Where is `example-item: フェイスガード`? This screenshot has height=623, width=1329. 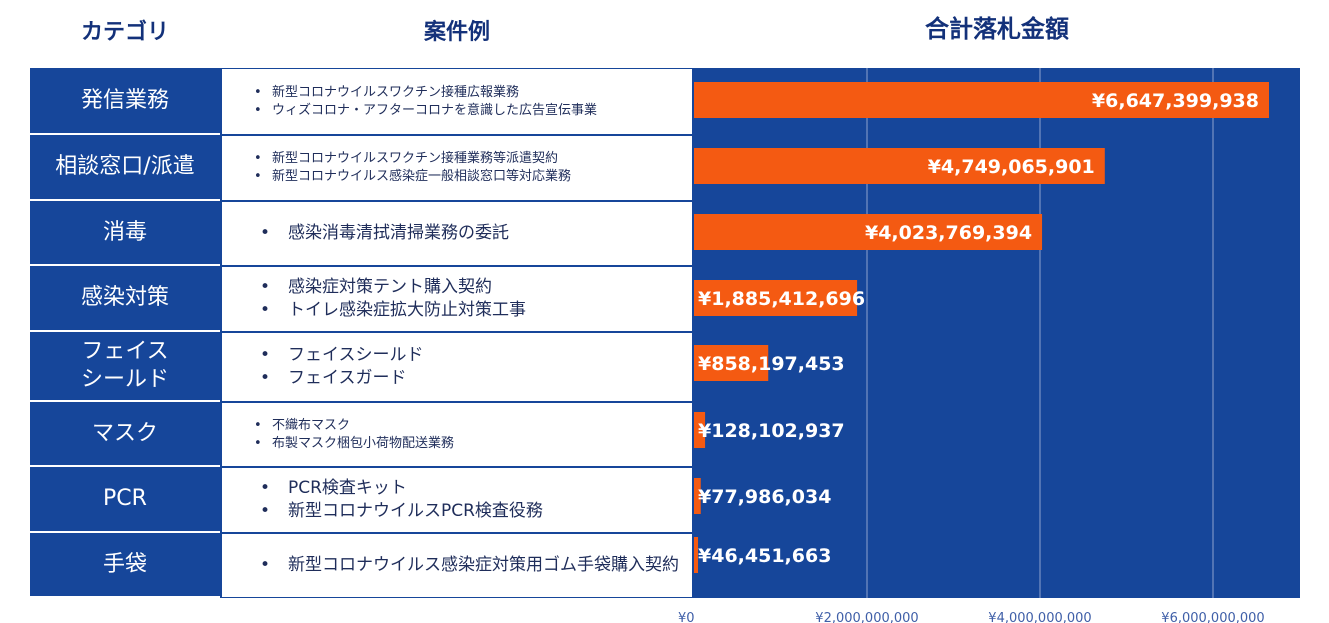
example-item: フェイスガード is located at coordinates (476, 378).